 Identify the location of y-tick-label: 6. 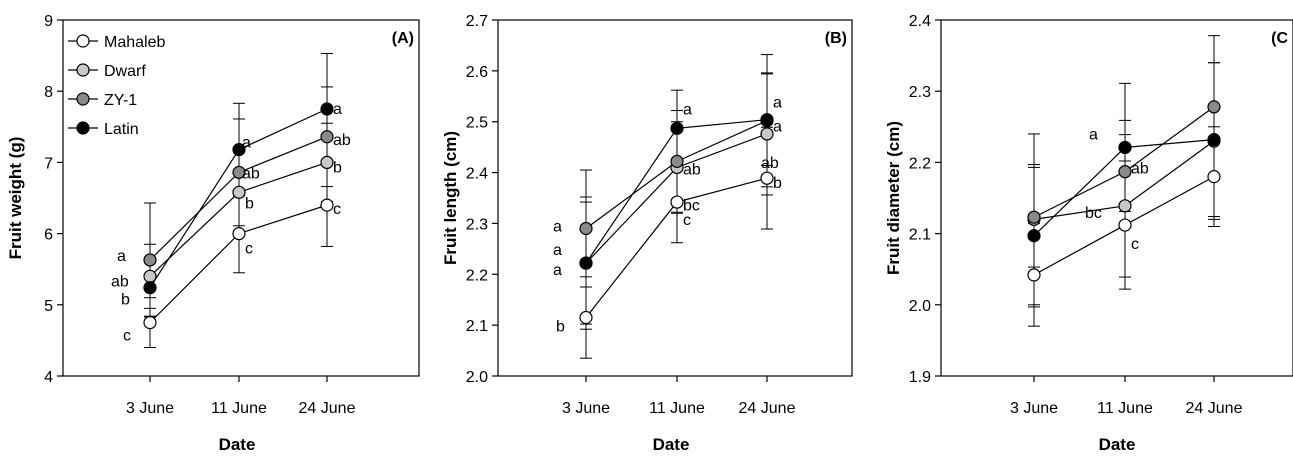
(48, 235).